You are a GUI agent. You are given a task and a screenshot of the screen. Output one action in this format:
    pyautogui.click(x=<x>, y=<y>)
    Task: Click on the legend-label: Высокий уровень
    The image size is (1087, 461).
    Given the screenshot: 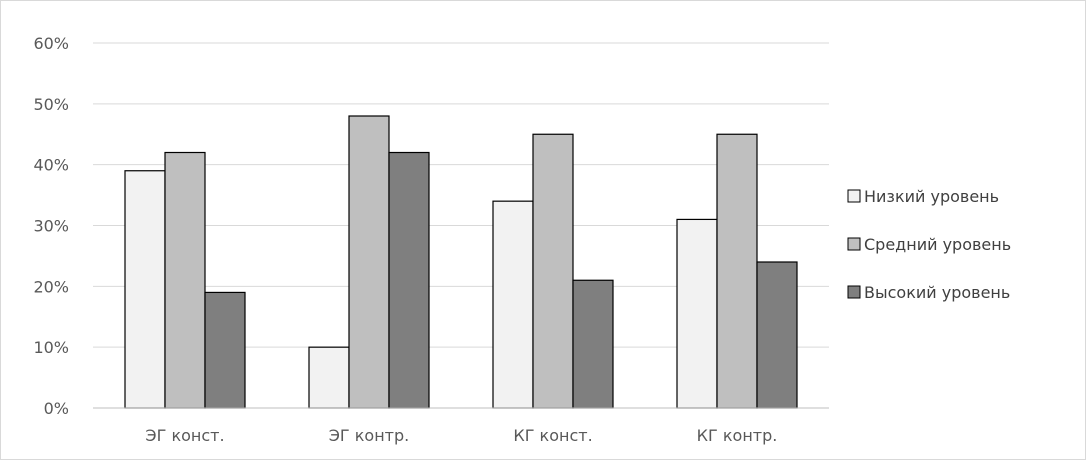 What is the action you would take?
    pyautogui.click(x=937, y=292)
    